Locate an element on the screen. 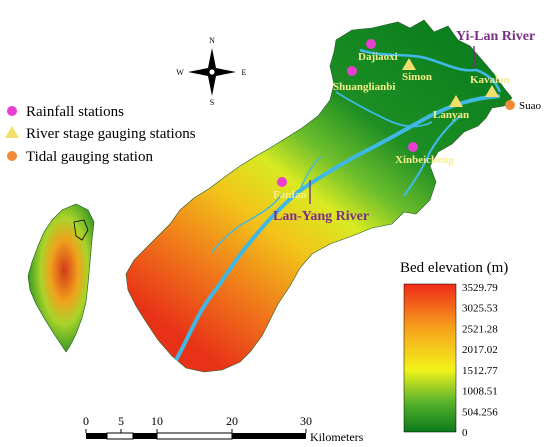 The width and height of the screenshot is (550, 447). station-label-lanyan: Lanyan is located at coordinates (451, 115).